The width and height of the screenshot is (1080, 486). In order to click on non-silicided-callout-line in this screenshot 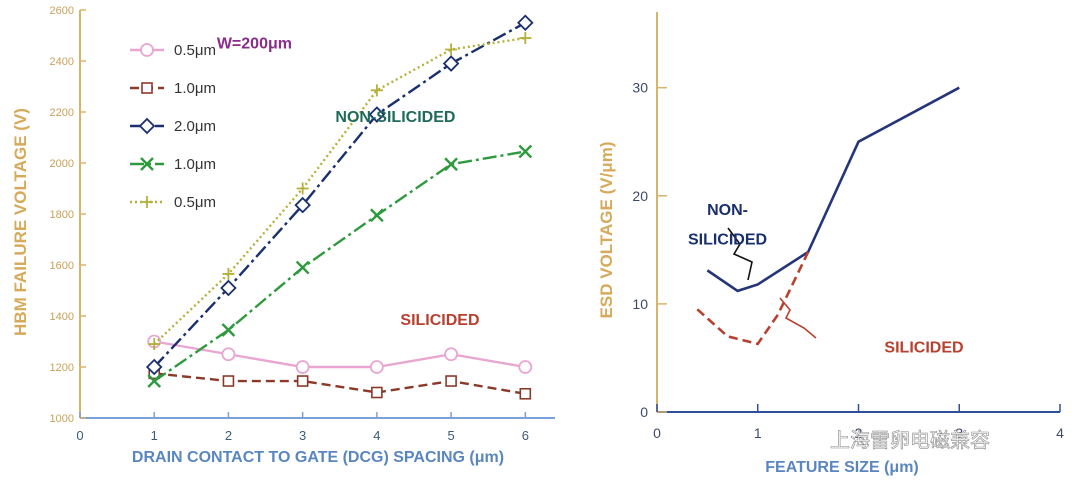, I will do `click(740, 254)`.